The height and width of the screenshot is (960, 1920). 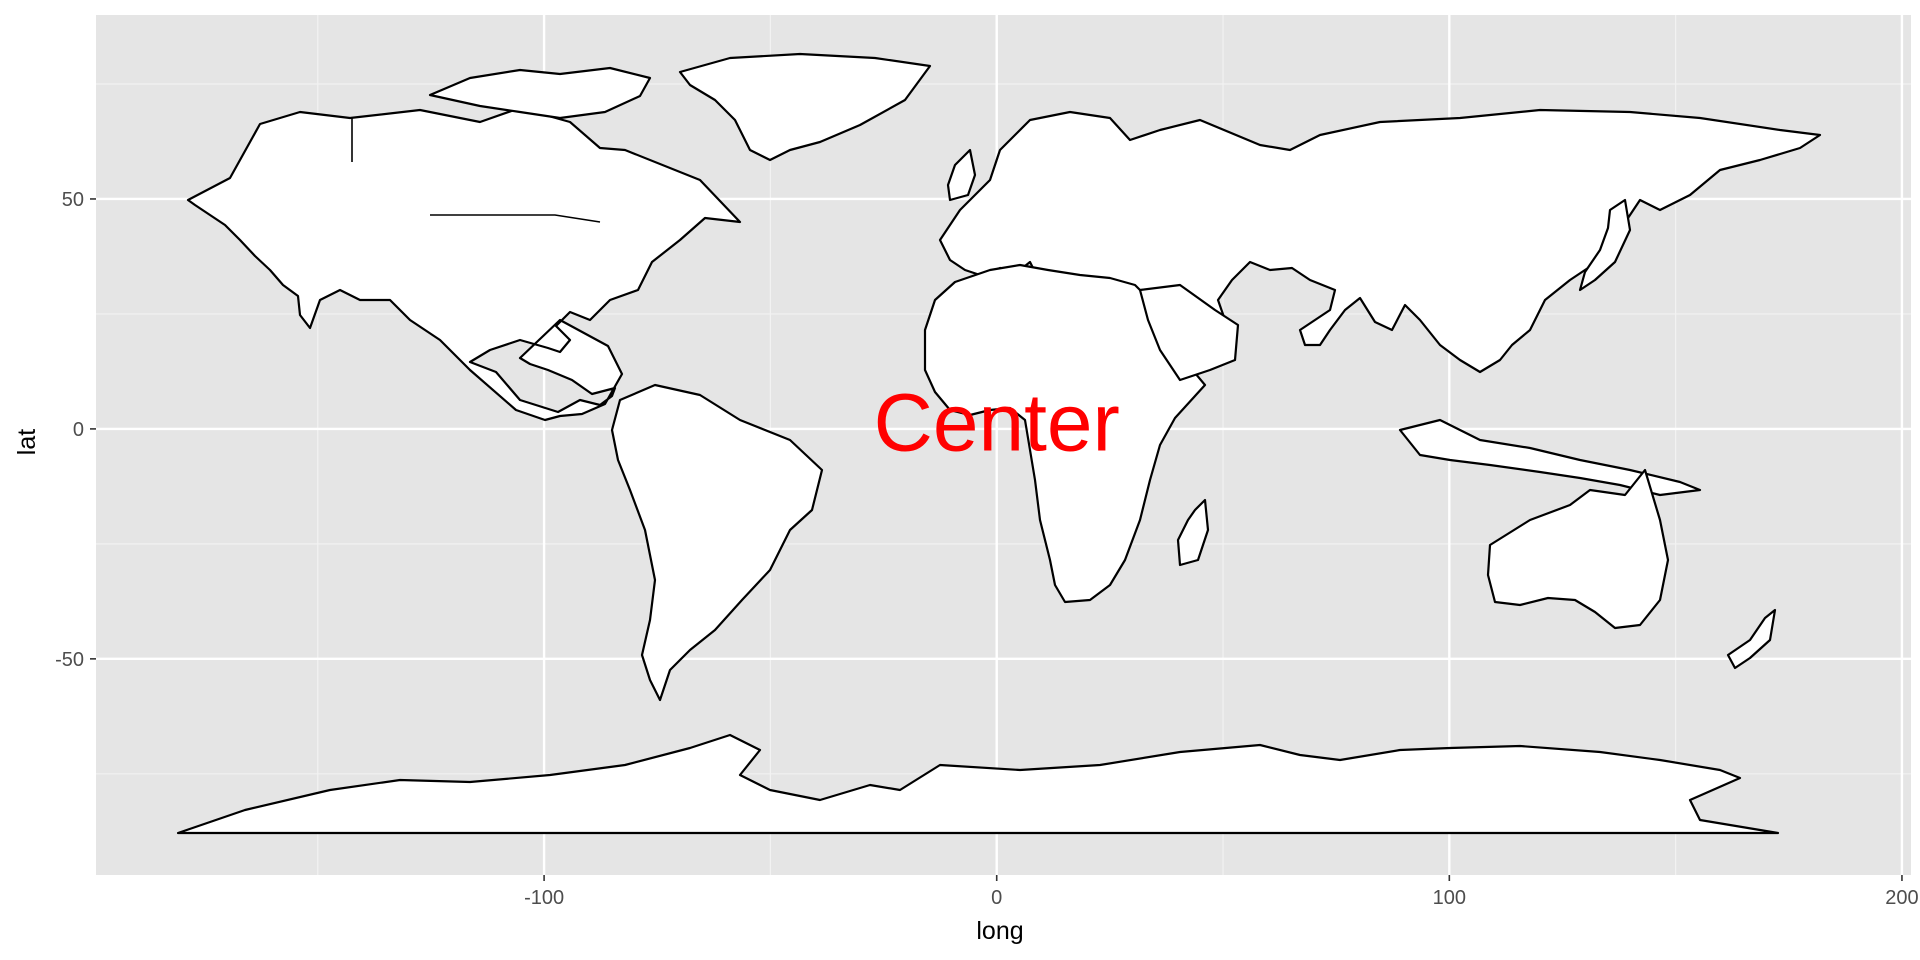 I want to click on y-tick-label: 50, so click(x=73, y=200).